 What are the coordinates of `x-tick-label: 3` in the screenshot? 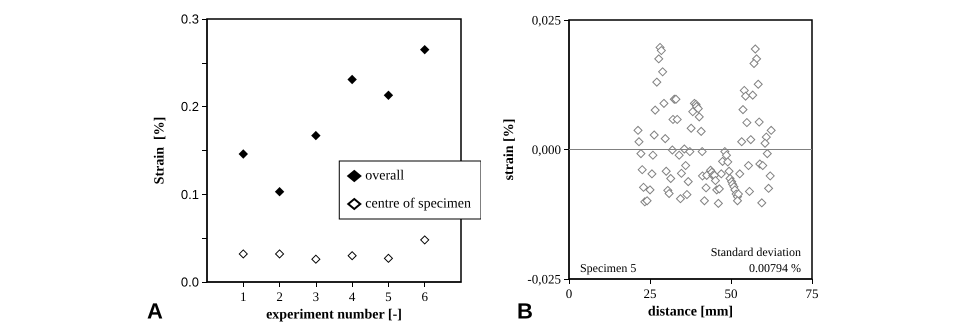 It's located at (316, 296).